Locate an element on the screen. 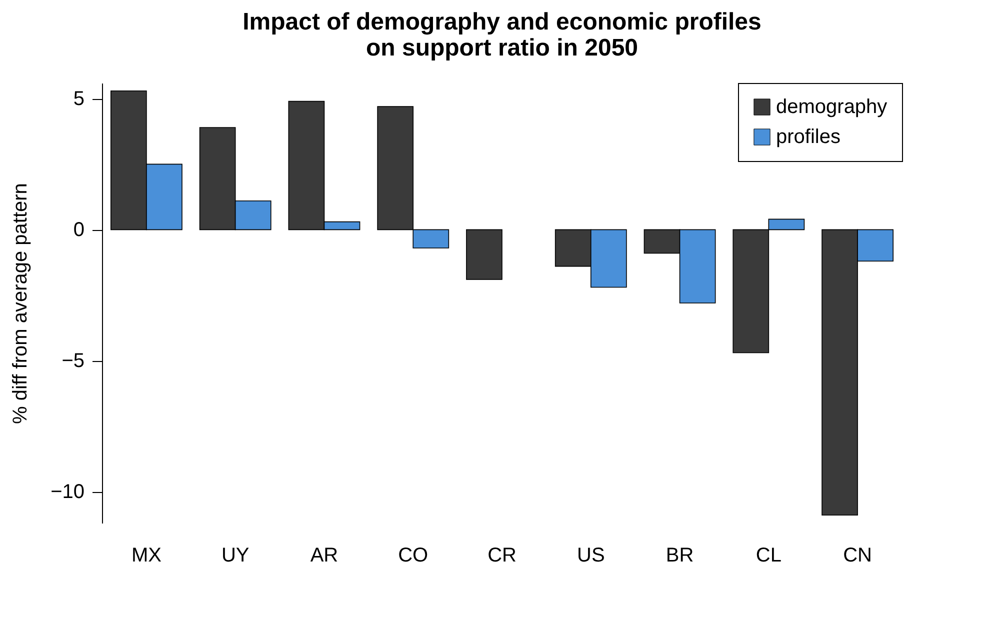 The width and height of the screenshot is (993, 619). y-tick-label: −10 is located at coordinates (67, 492).